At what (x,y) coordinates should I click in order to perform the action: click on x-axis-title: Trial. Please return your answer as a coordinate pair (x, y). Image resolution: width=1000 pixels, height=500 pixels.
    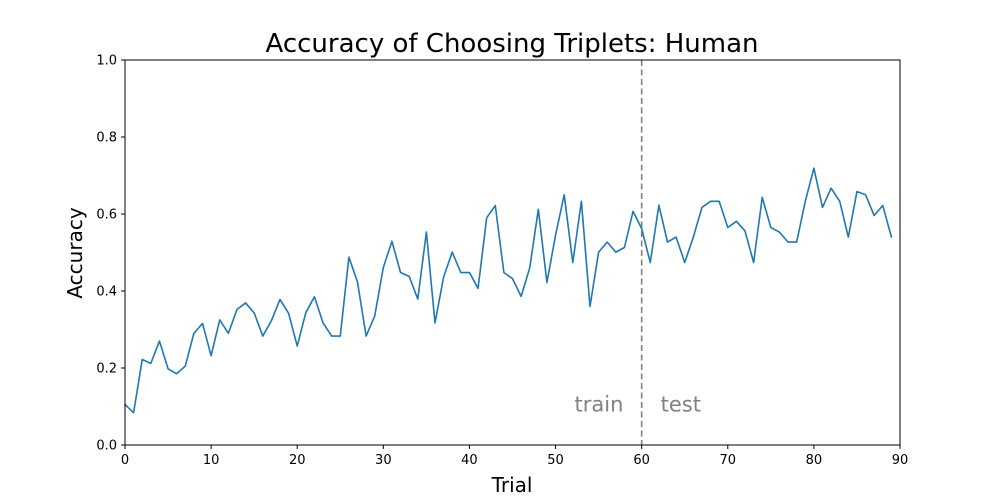
    Looking at the image, I should click on (512, 485).